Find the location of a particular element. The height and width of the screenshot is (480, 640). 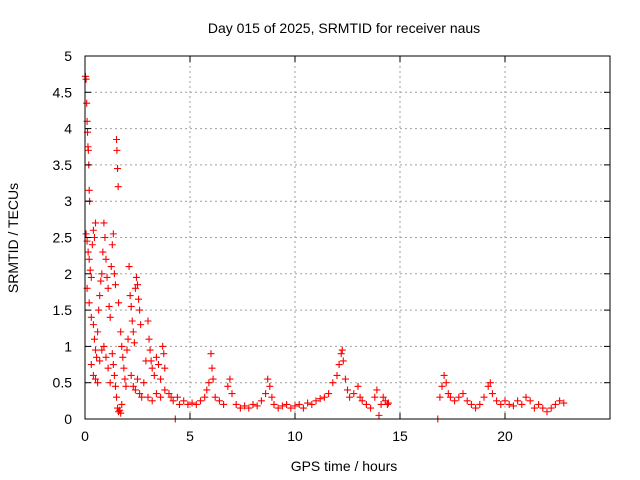

y-axis-label: SRMTID / TECUs is located at coordinates (13, 238).